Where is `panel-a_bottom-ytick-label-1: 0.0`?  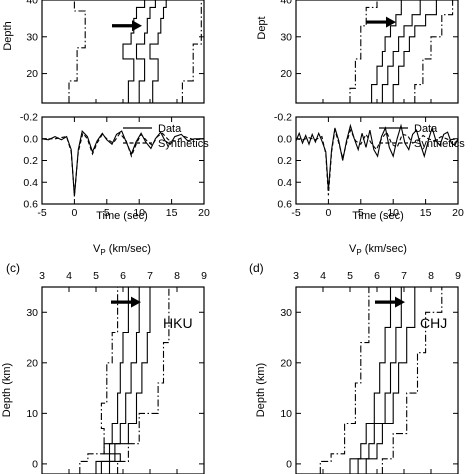
panel-a_bottom-ytick-label-1: 0.0 is located at coordinates (30, 139).